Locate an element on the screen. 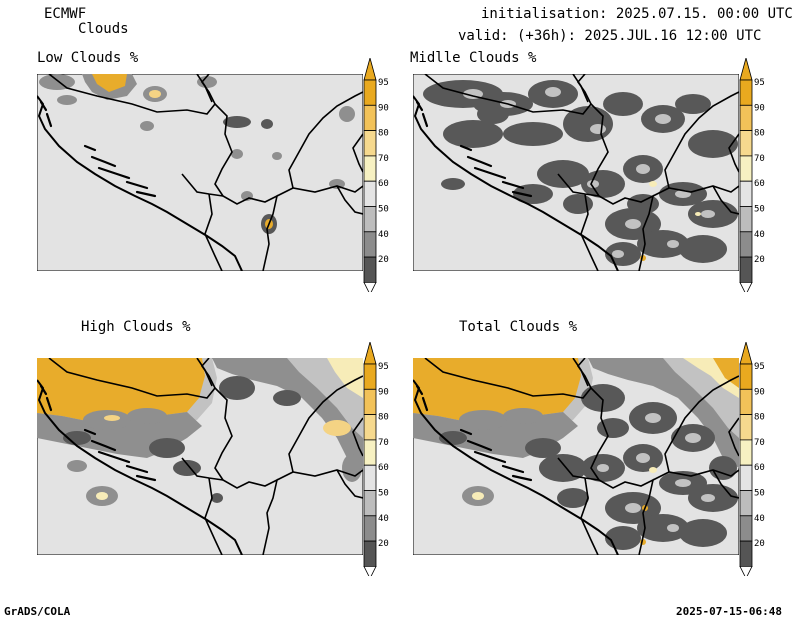  cloud-area is located at coordinates (345, 378).